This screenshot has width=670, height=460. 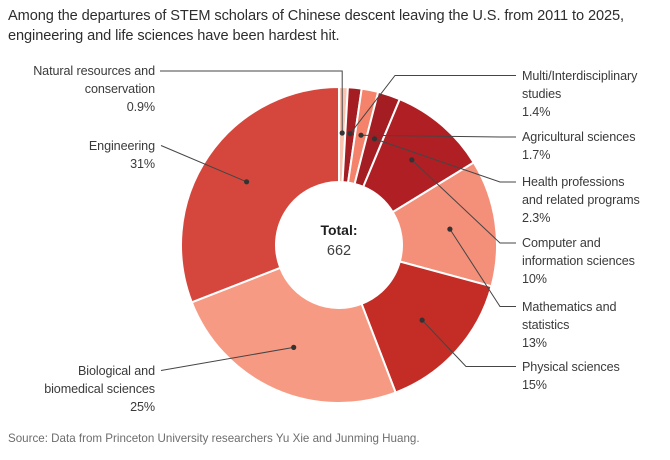 What do you see at coordinates (542, 93) in the screenshot?
I see `segment-label-line: studies` at bounding box center [542, 93].